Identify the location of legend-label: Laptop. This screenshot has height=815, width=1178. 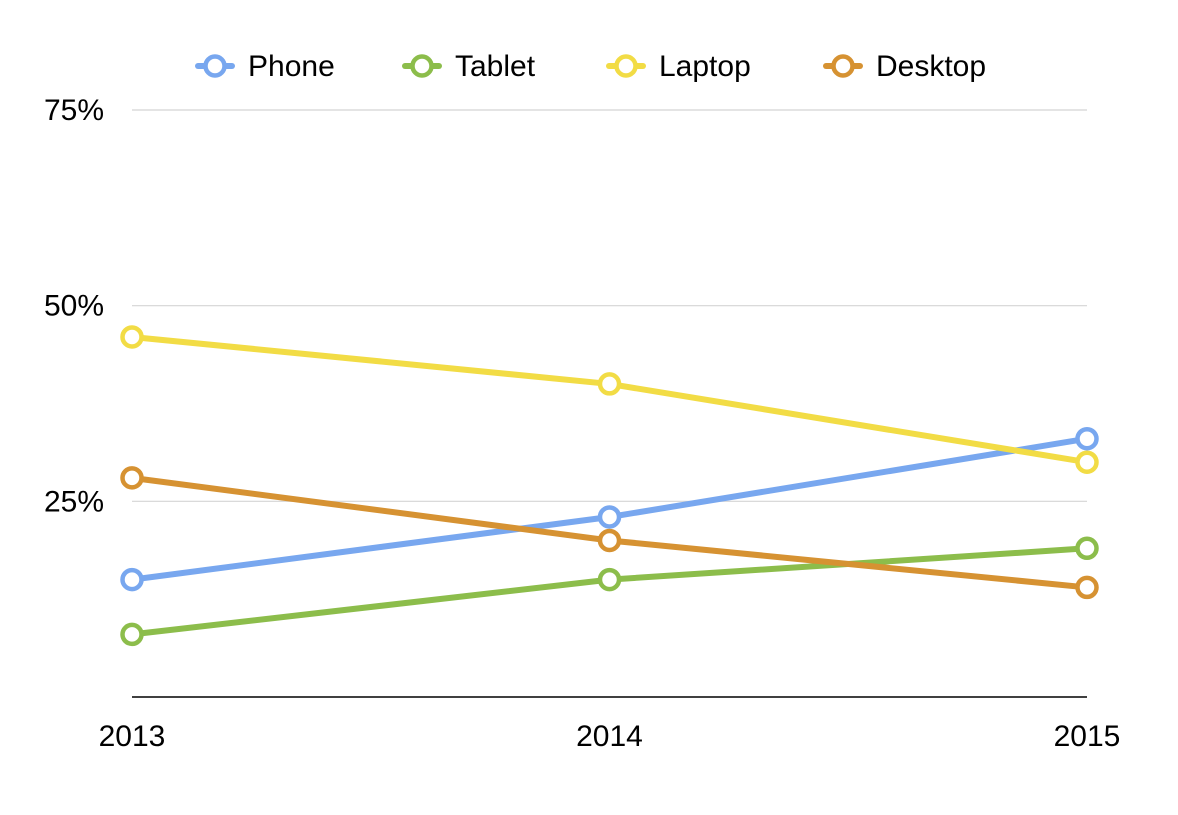
(705, 66).